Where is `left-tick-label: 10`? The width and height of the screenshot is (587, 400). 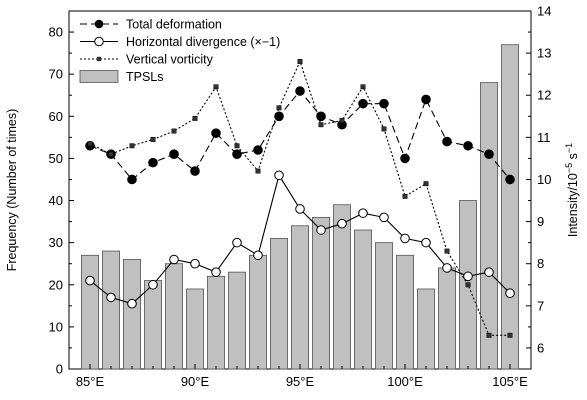
left-tick-label: 10 is located at coordinates (56, 326).